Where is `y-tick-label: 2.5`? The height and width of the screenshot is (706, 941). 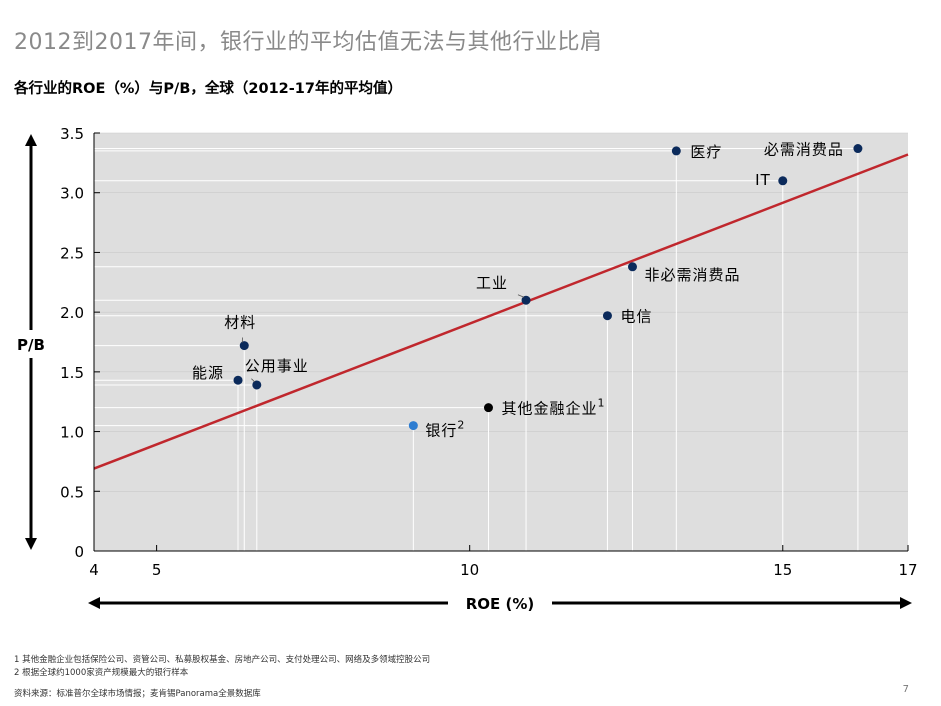
y-tick-label: 2.5 is located at coordinates (72, 253).